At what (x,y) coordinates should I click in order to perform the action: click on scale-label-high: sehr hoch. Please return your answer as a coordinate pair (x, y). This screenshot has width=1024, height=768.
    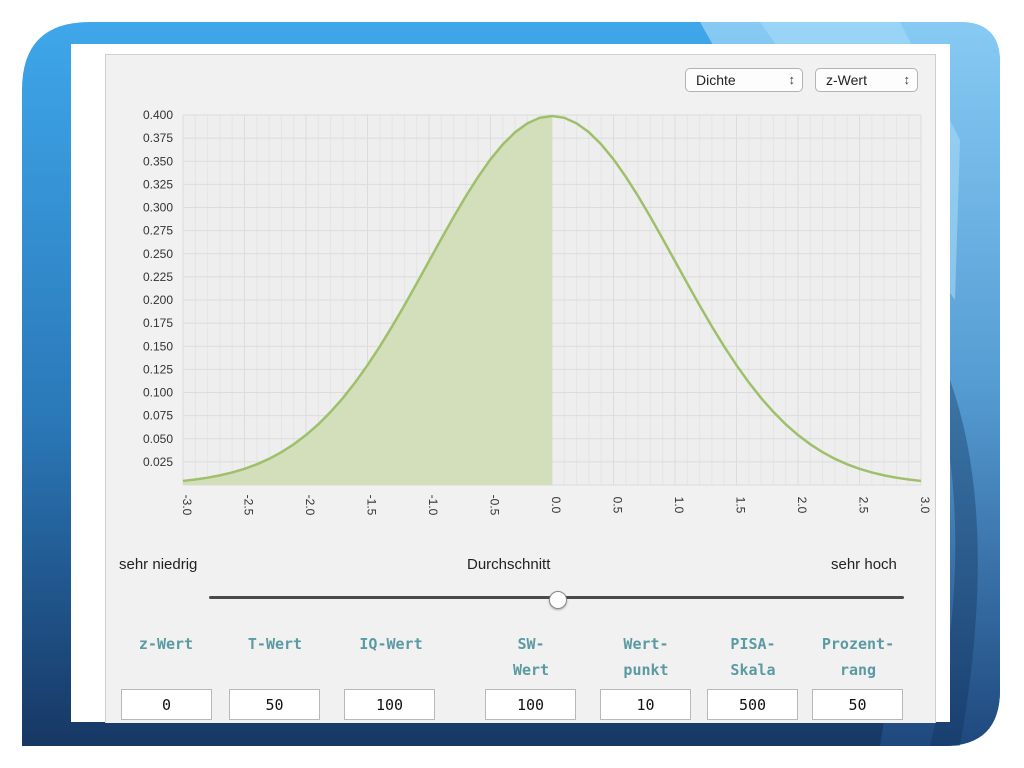
    Looking at the image, I should click on (864, 564).